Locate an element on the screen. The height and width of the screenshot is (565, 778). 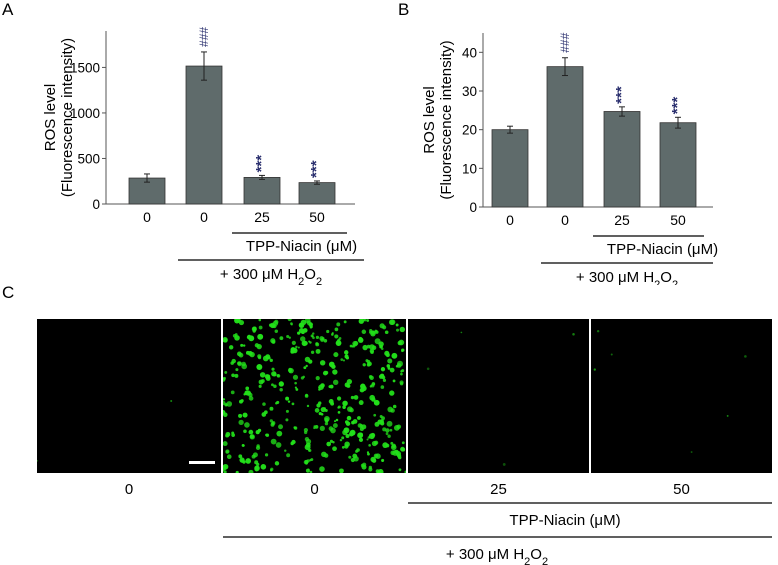
y-tick-label: 0 is located at coordinates (96, 204).